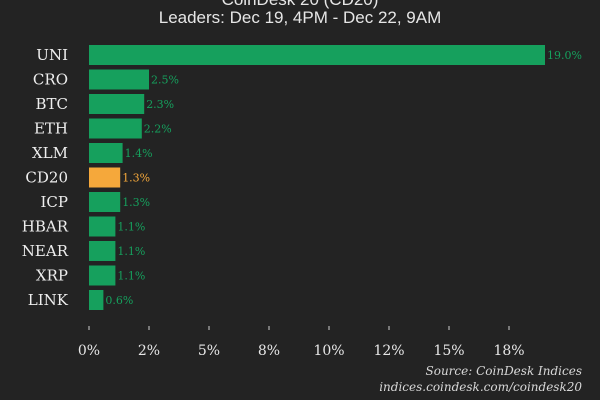 This screenshot has width=600, height=400. What do you see at coordinates (300, 17) in the screenshot?
I see `chart-subtitle: Leaders: Dec 19, 4PM - Dec 22, 9AM` at bounding box center [300, 17].